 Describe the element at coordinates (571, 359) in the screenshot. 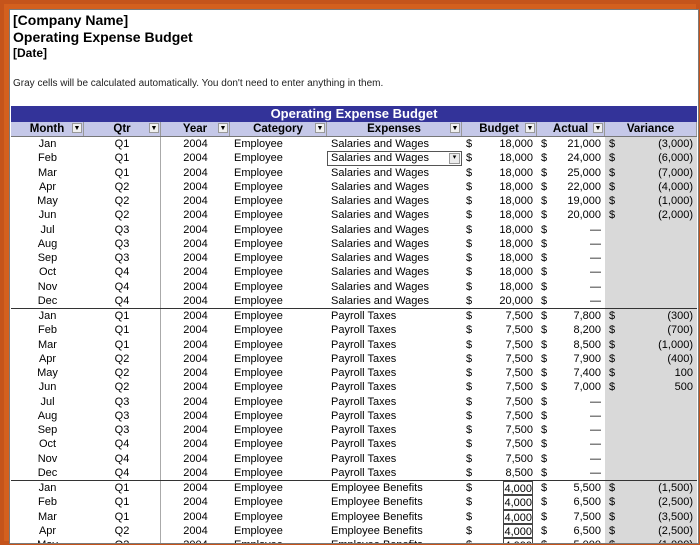

I see `actual-cell: $7,900` at that location.